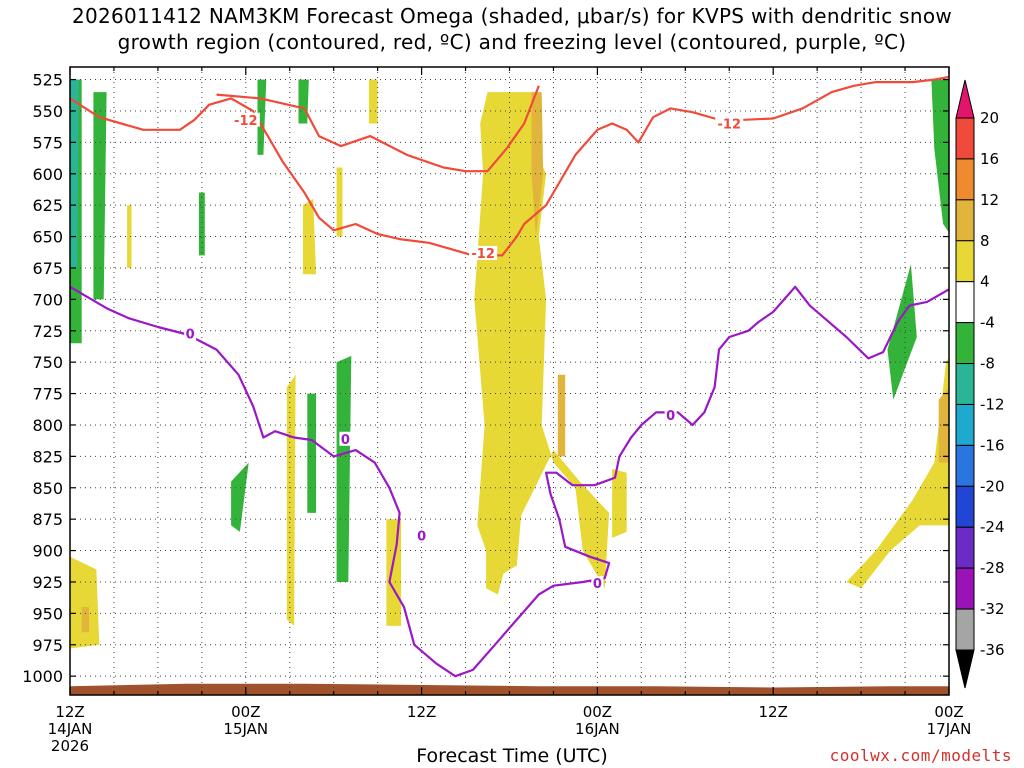 The image size is (1024, 768). I want to click on y-tick-label: 625, so click(47, 205).